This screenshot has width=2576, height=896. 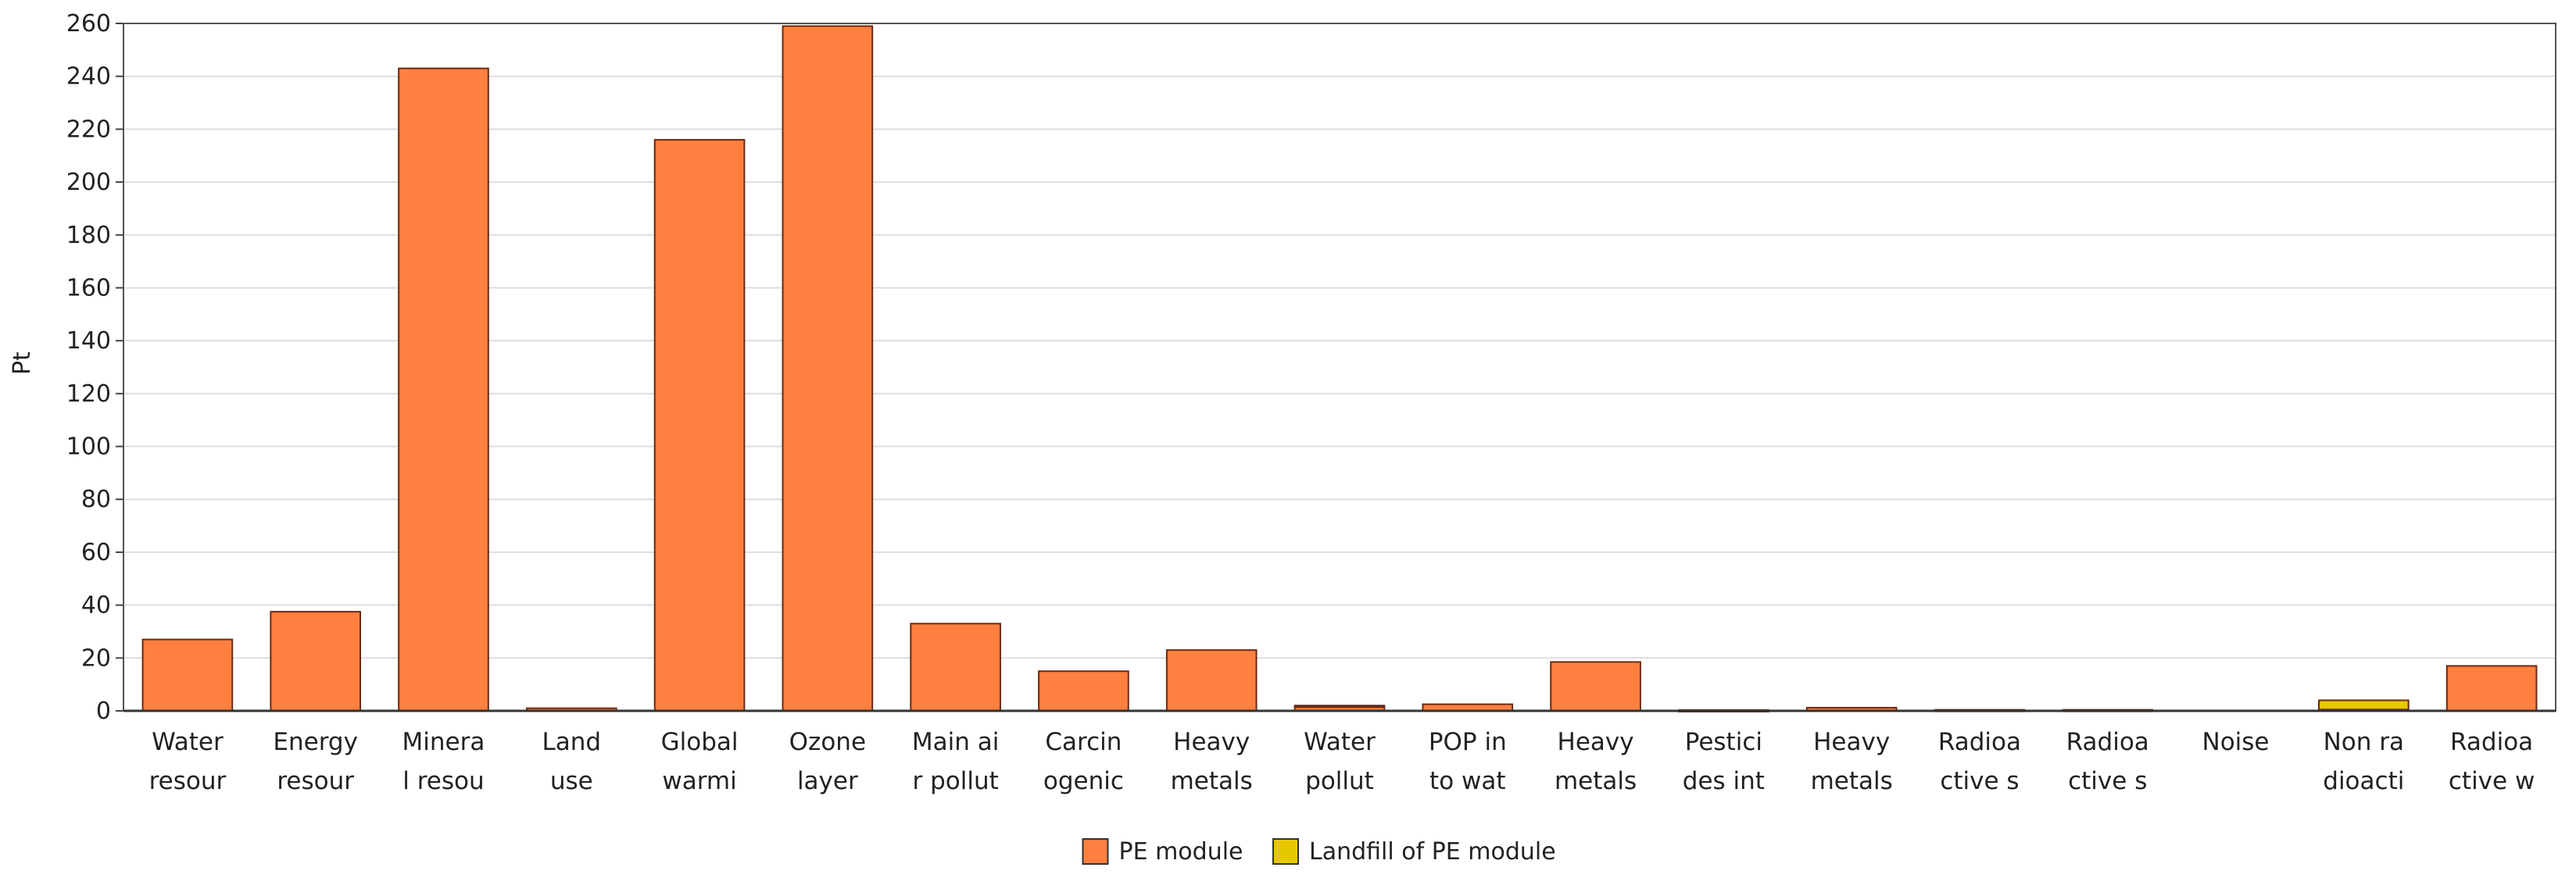 I want to click on y-tick-label: 40, so click(x=96, y=605).